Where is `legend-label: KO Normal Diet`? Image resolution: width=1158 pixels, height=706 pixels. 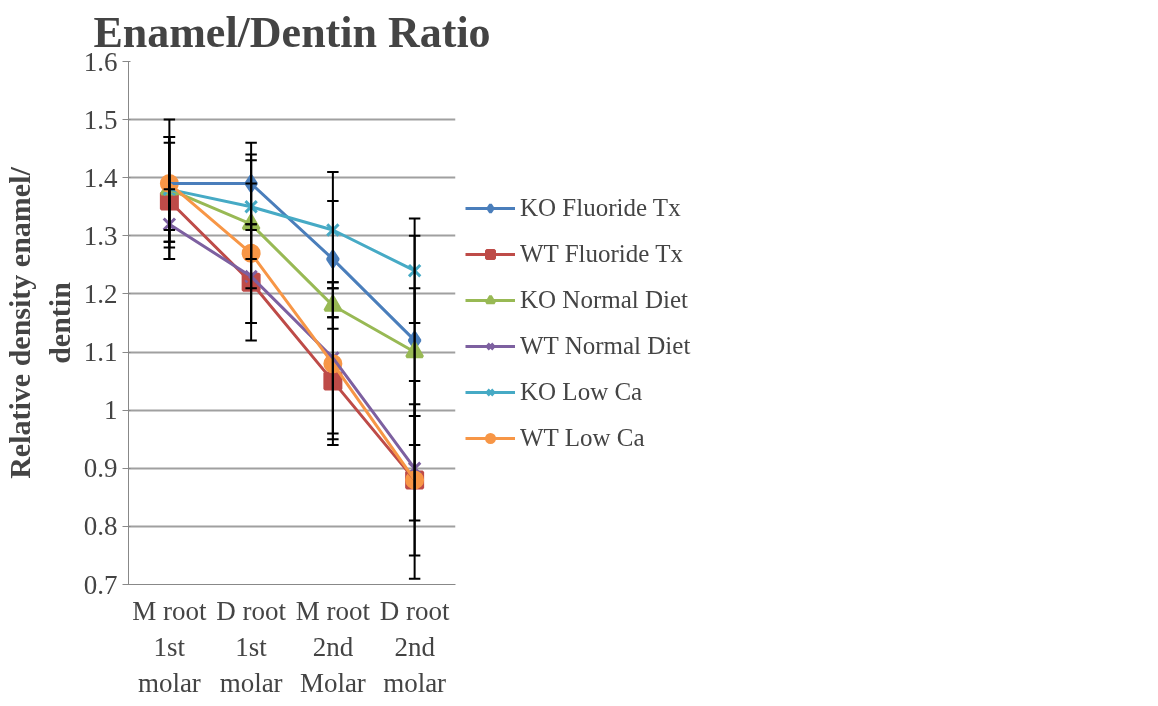
legend-label: KO Normal Diet is located at coordinates (604, 299).